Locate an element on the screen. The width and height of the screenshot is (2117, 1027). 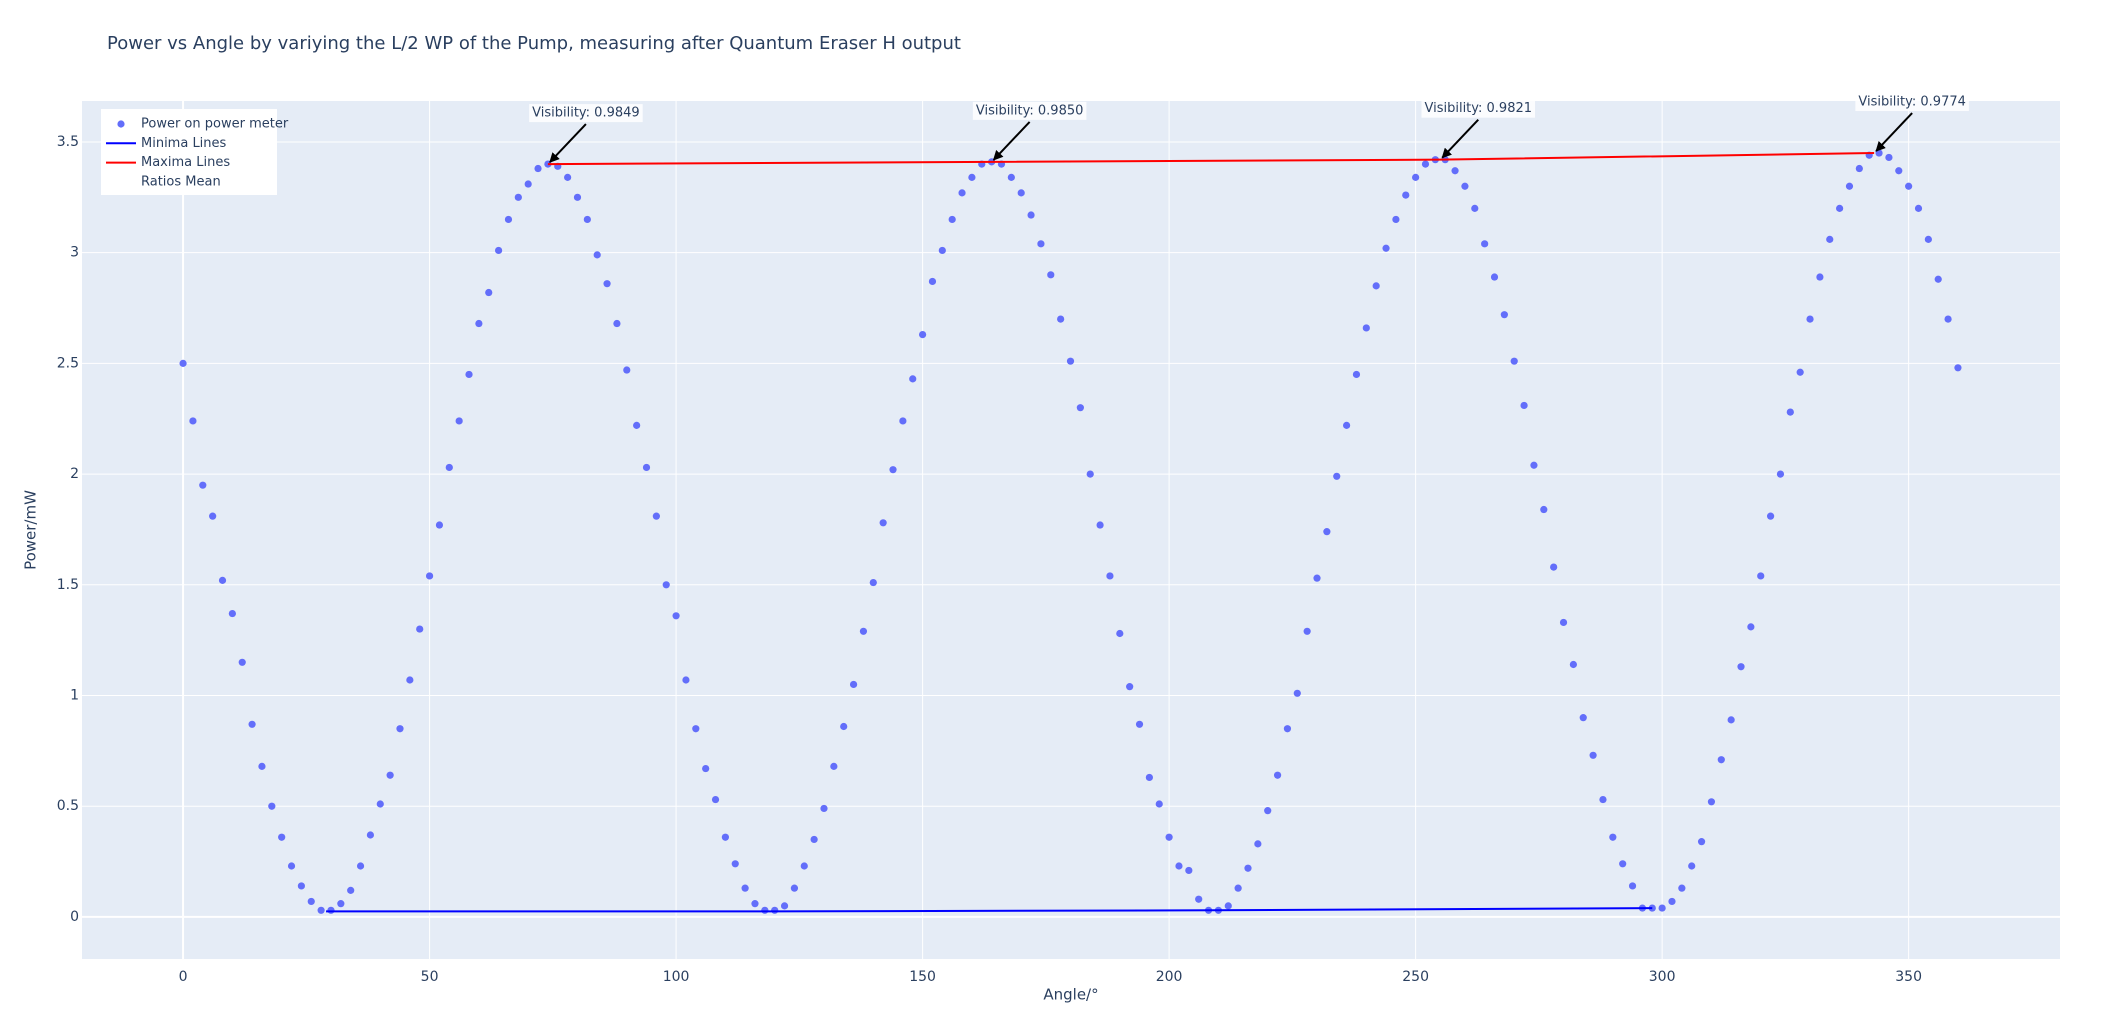
y-tick-label: 3 is located at coordinates (74, 253).